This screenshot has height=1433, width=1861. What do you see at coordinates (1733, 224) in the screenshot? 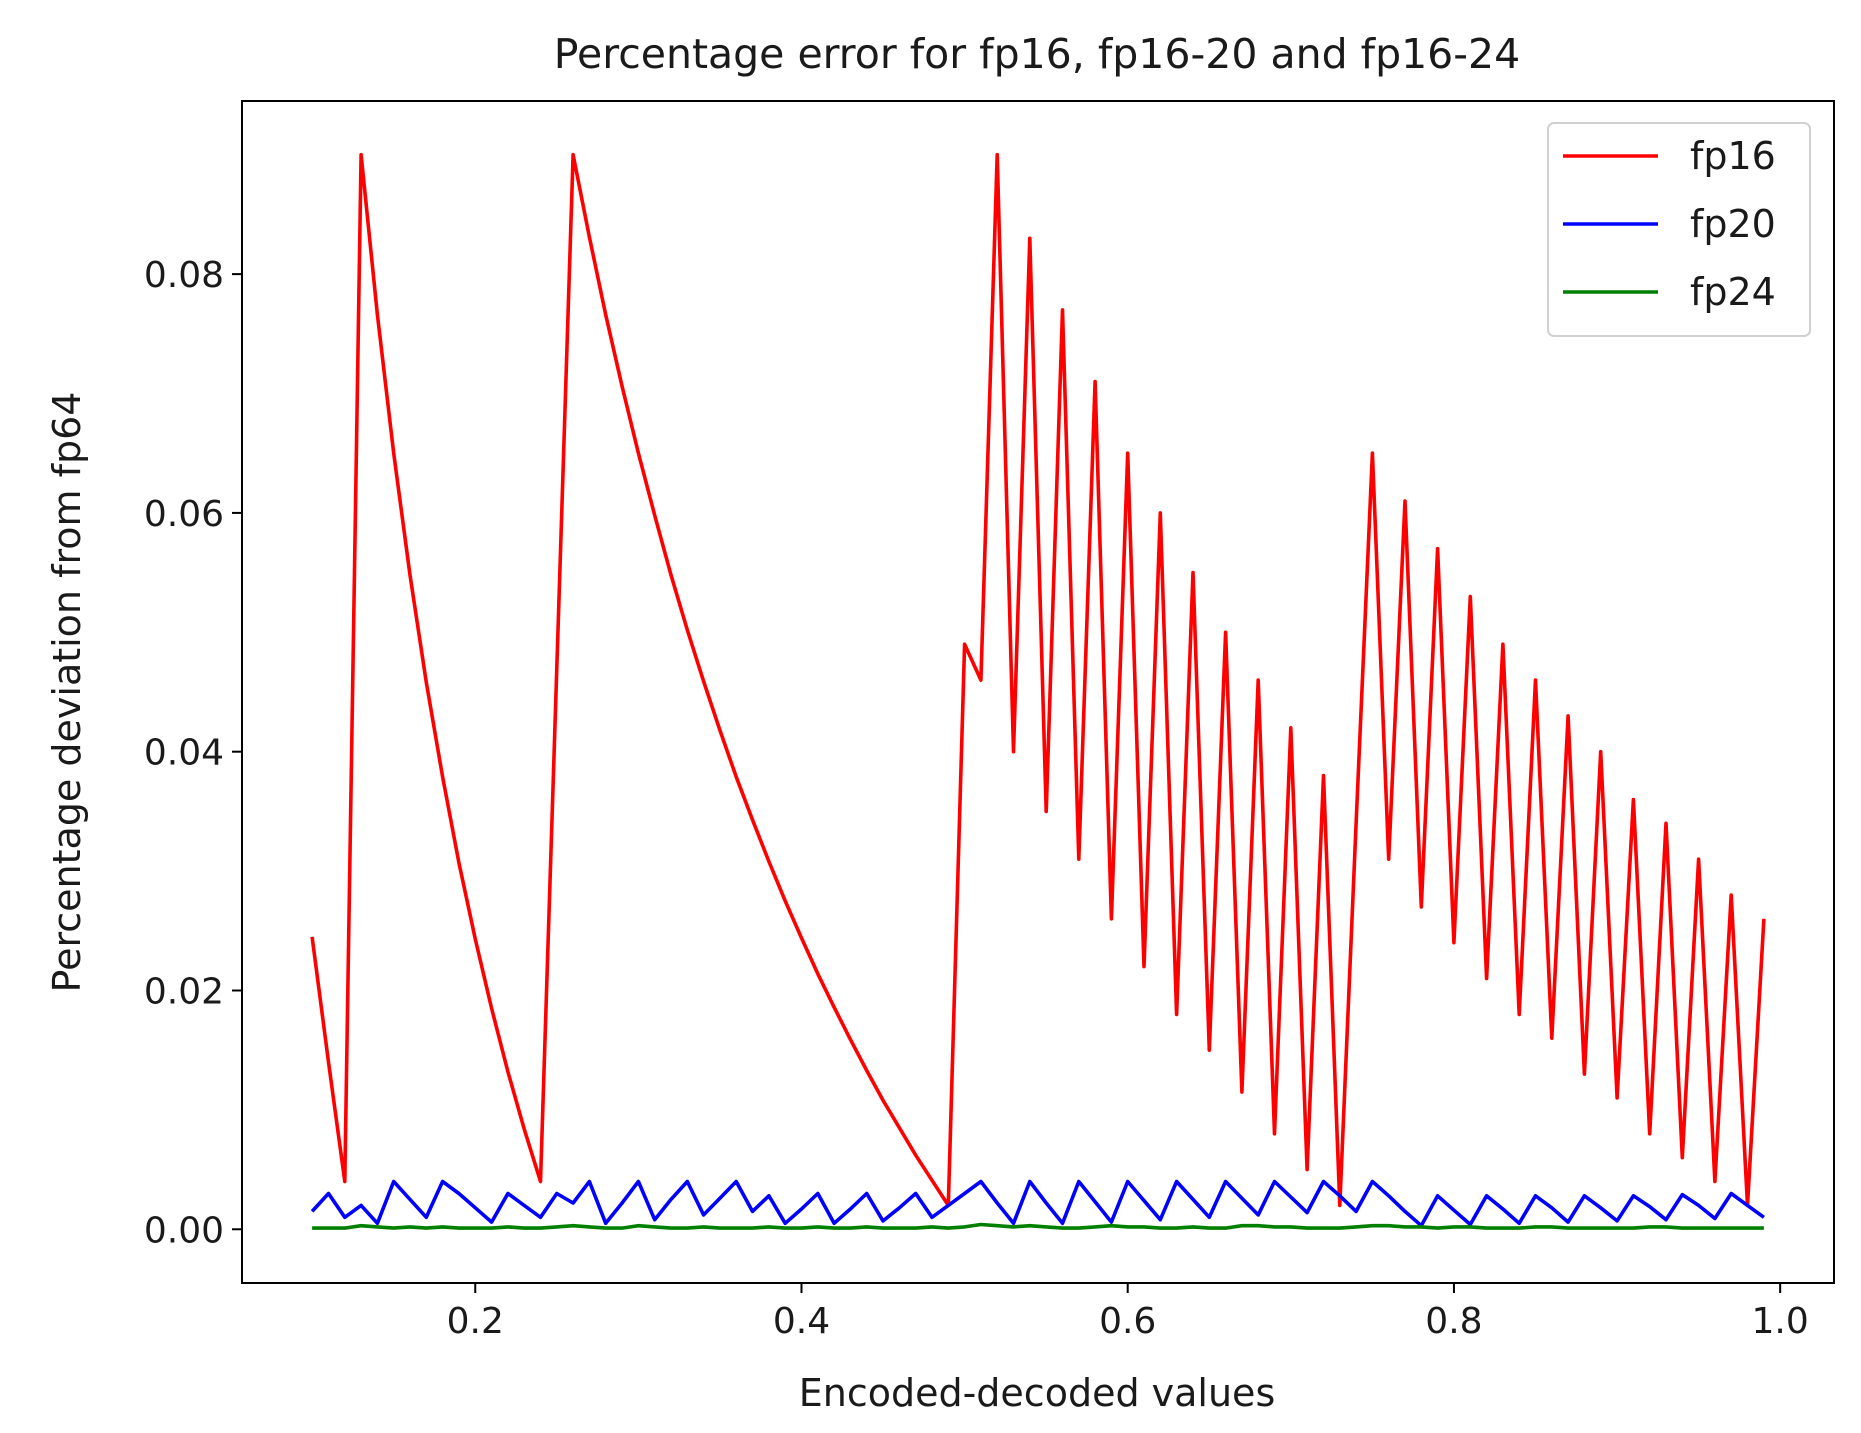
I see `legend-label-fp20: fp20` at bounding box center [1733, 224].